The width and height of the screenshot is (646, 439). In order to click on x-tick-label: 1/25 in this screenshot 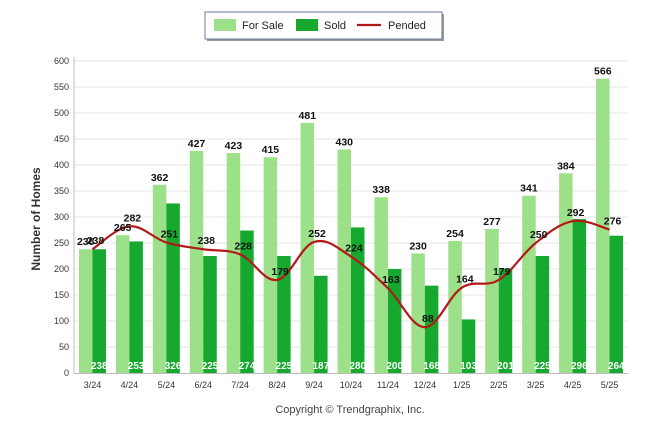, I will do `click(462, 385)`.